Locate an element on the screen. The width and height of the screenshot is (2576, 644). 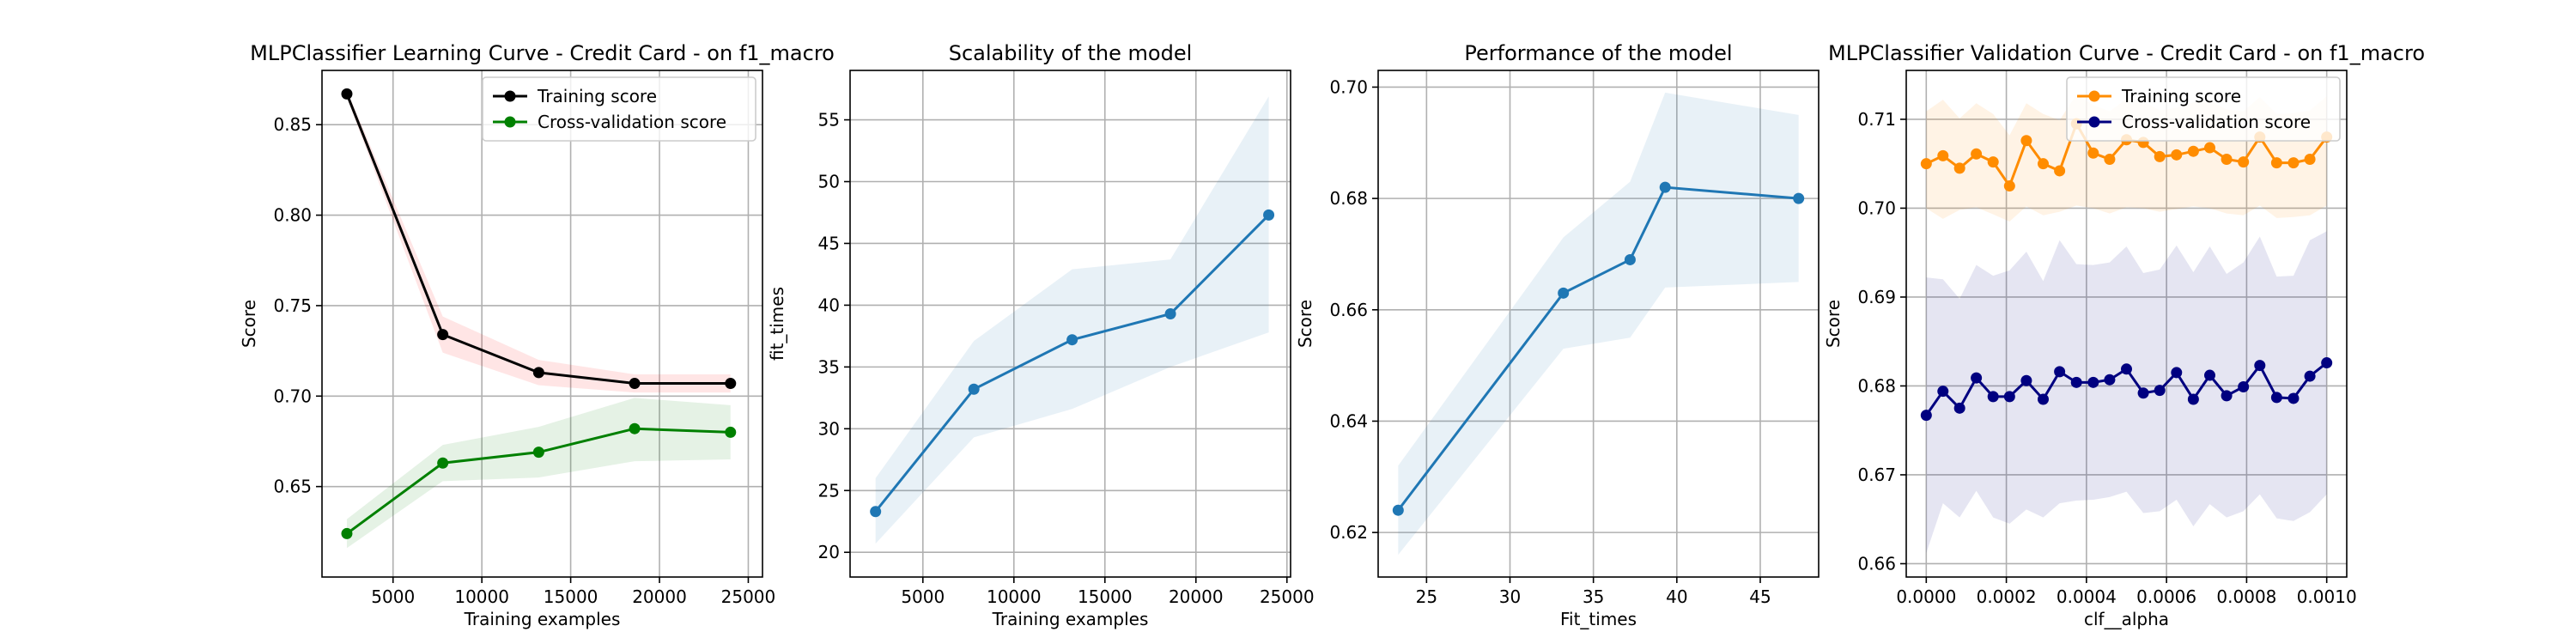
y-tick-label: 0.71 is located at coordinates (1877, 119).